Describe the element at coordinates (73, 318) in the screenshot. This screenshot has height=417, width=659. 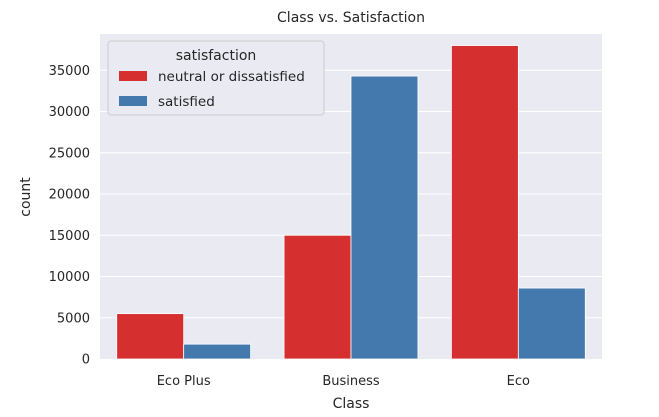
I see `y-tick-label: 5000` at that location.